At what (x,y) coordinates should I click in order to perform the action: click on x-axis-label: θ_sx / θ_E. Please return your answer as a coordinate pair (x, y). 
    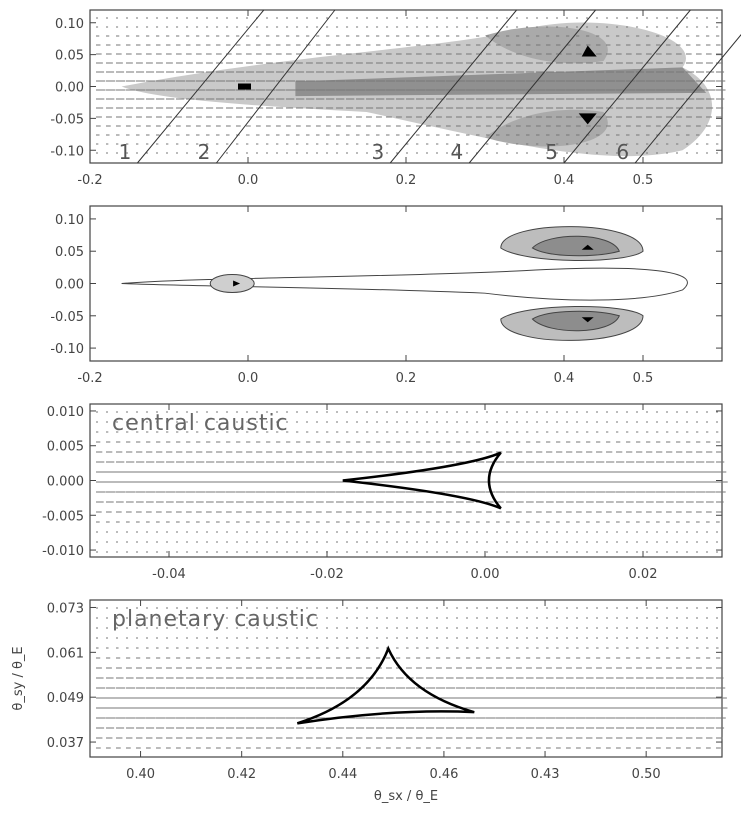
    Looking at the image, I should click on (406, 796).